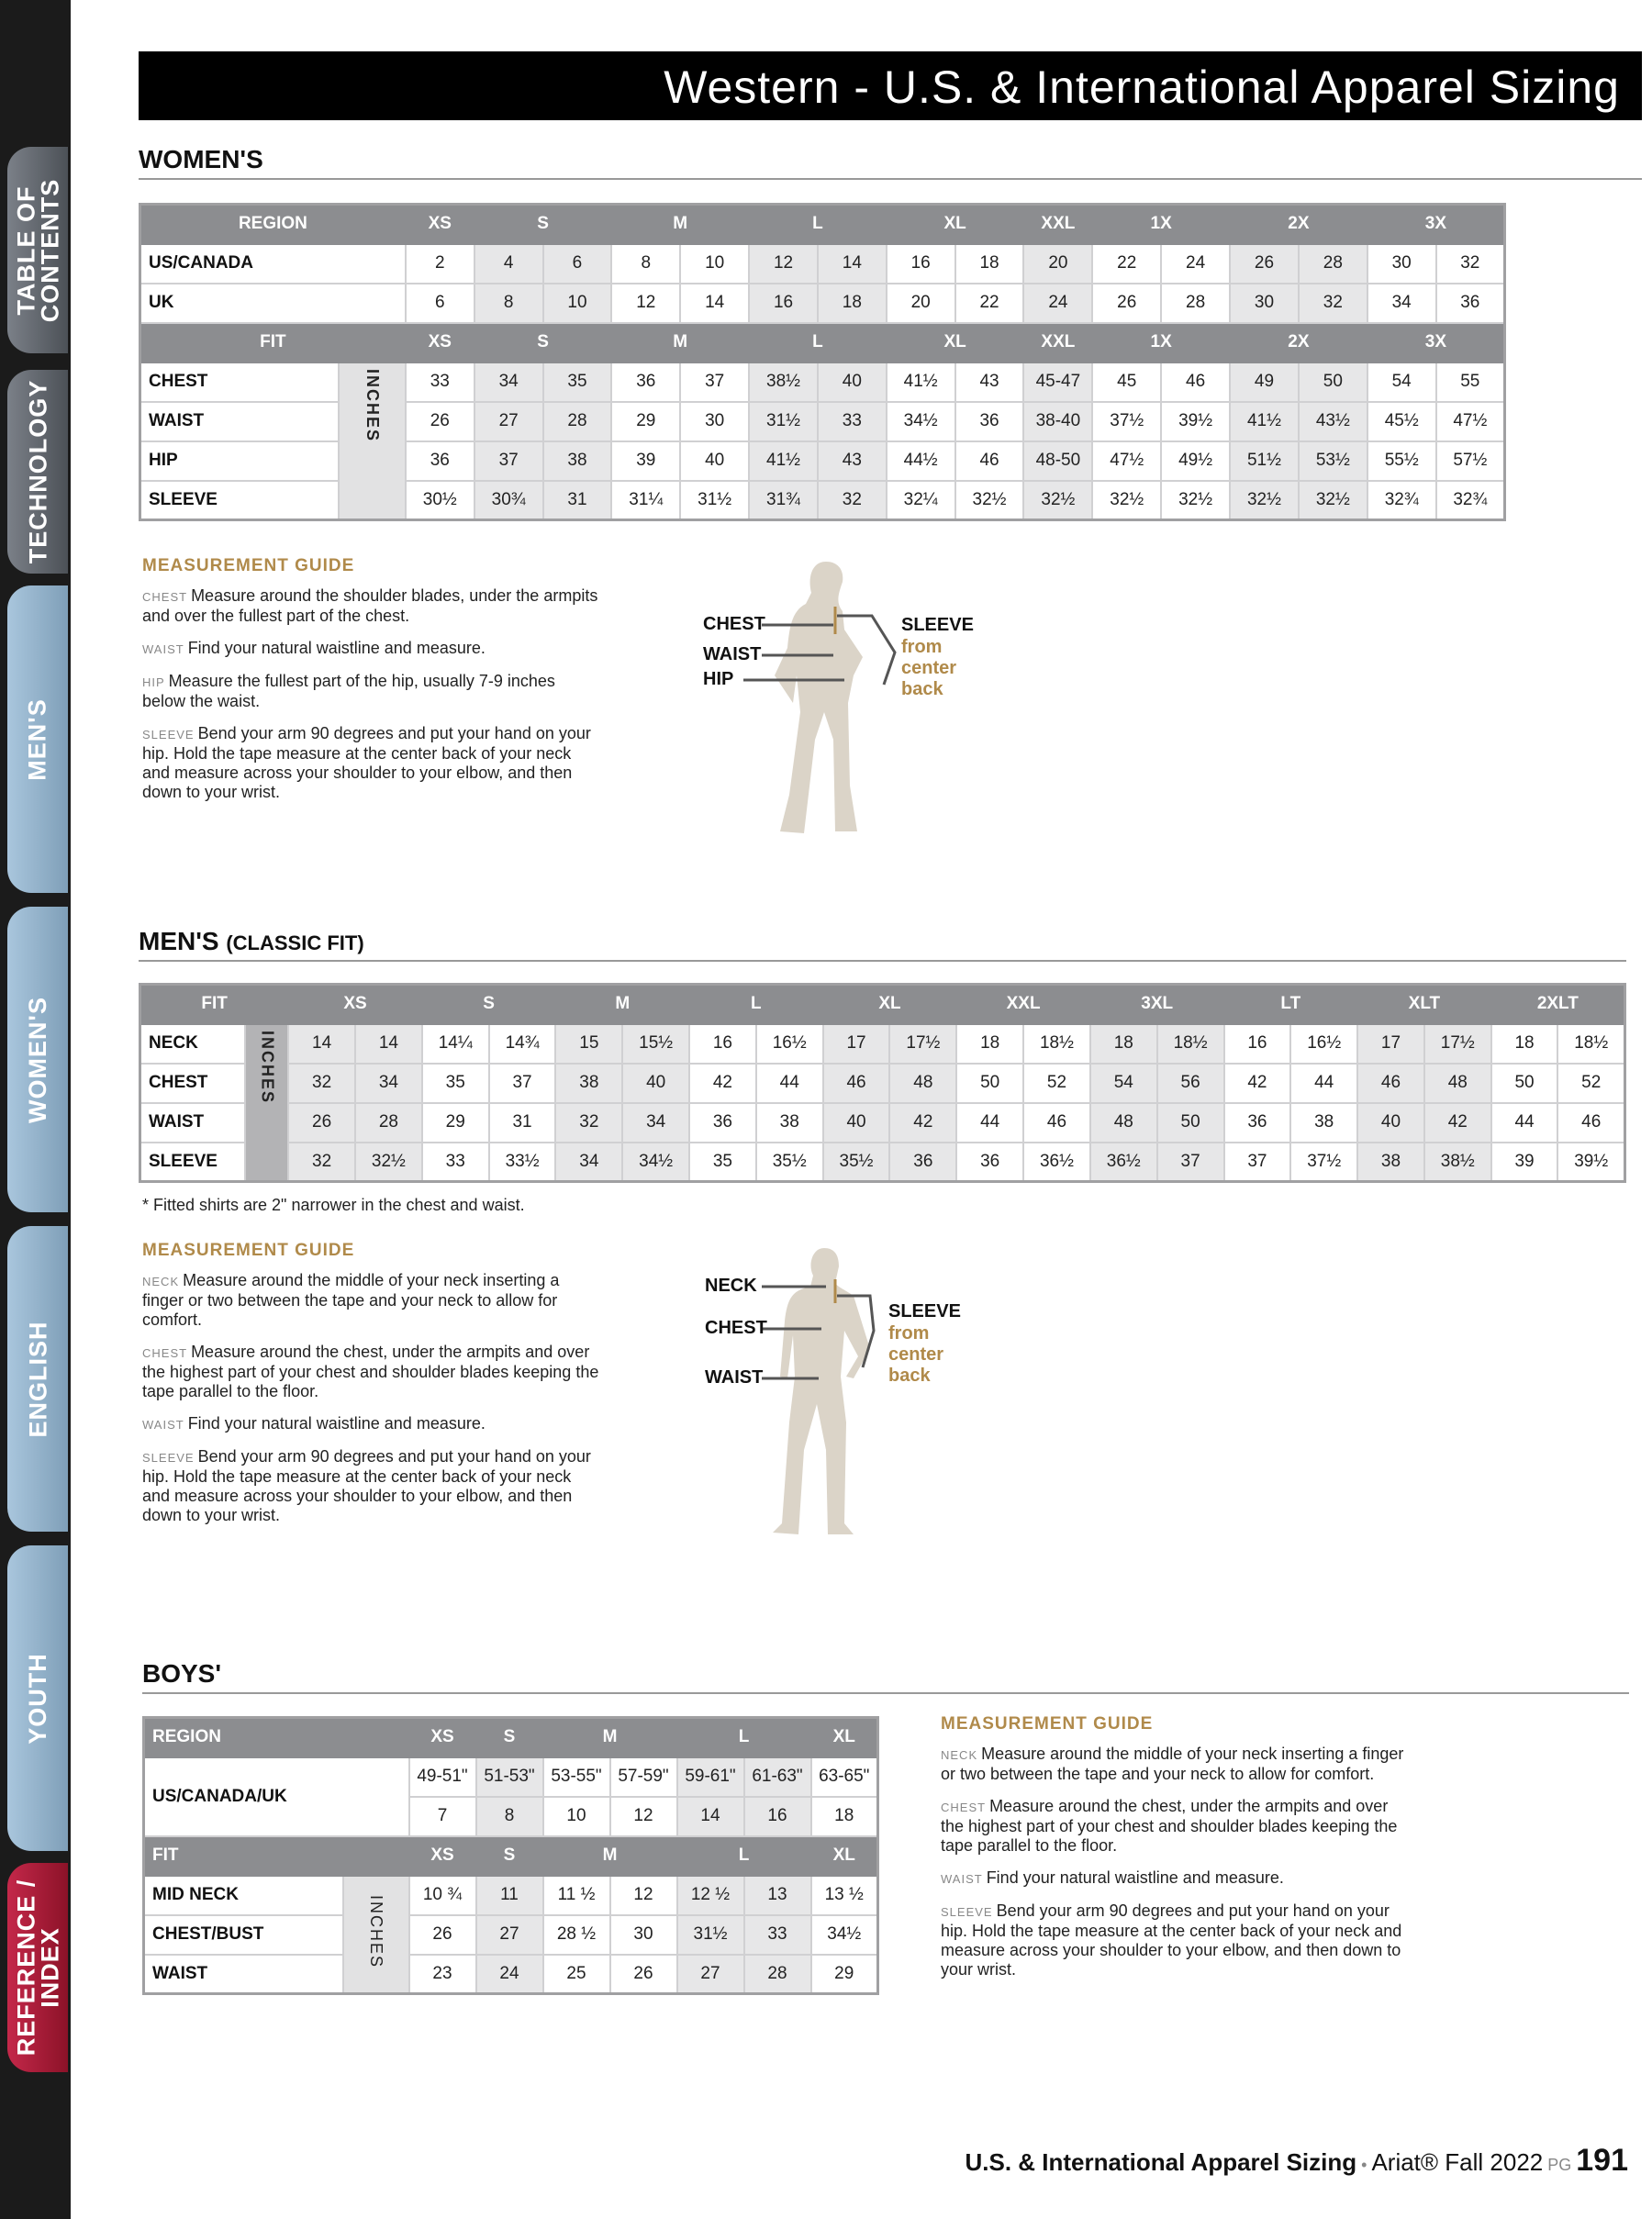  What do you see at coordinates (646, 500) in the screenshot?
I see `size-value: 31¼` at bounding box center [646, 500].